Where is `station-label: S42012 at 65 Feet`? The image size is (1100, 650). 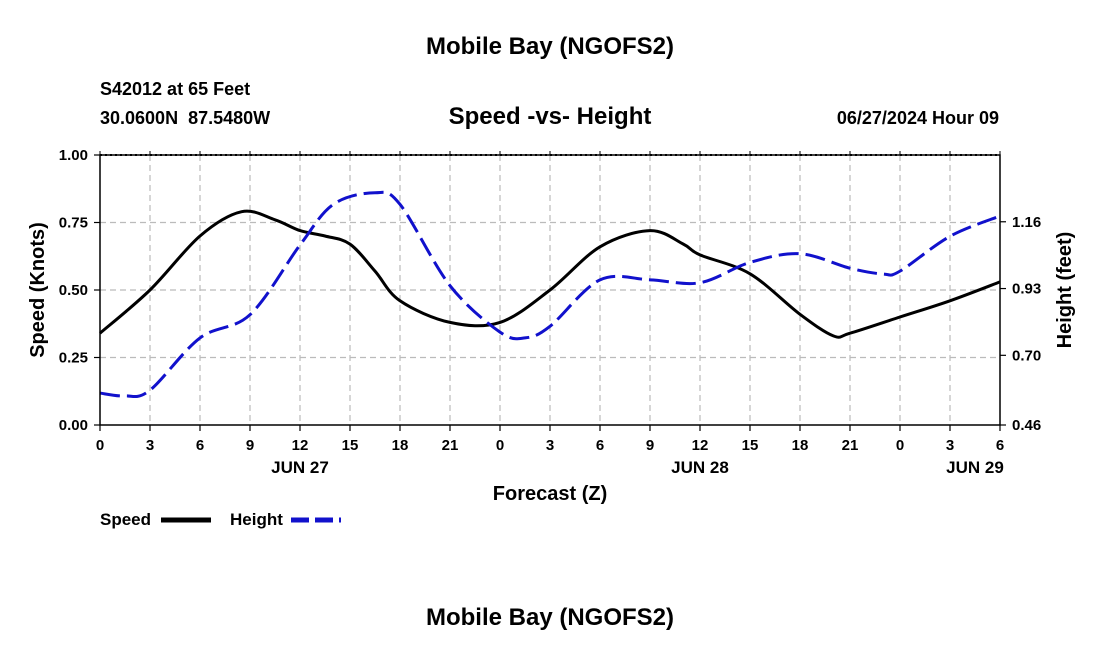 station-label: S42012 at 65 Feet is located at coordinates (175, 89).